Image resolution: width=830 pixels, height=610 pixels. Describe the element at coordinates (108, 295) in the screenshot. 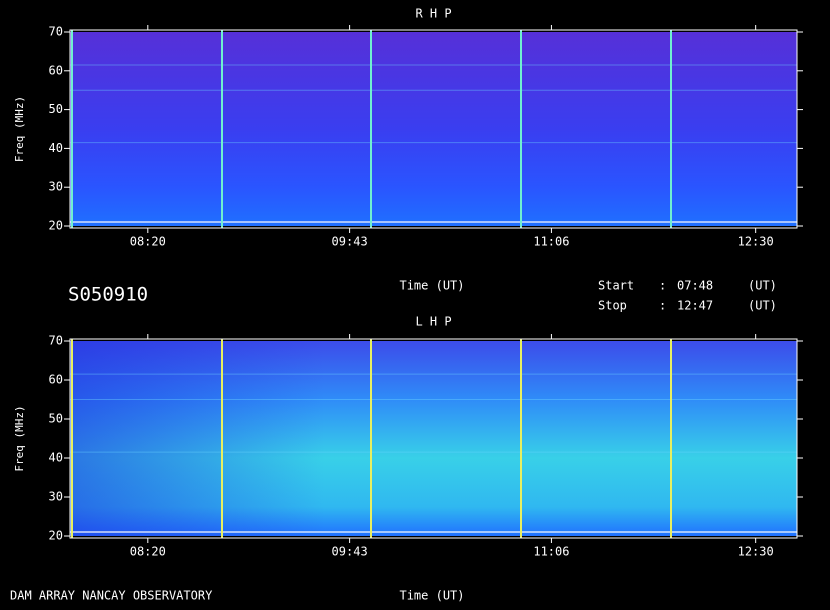

I see `observation-id: S050910` at that location.